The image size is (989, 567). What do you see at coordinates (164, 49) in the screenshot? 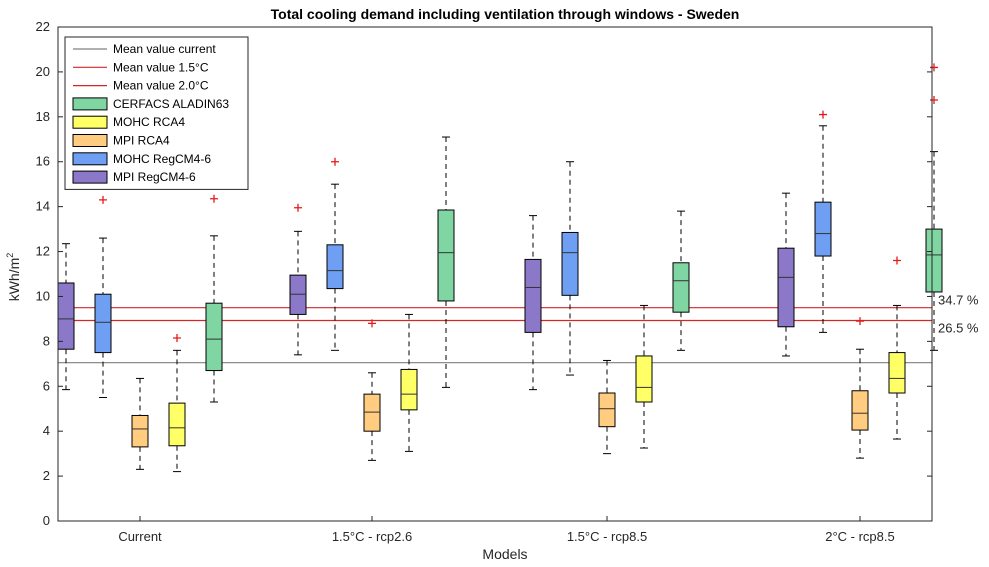
I see `legend-label: Mean value current` at bounding box center [164, 49].